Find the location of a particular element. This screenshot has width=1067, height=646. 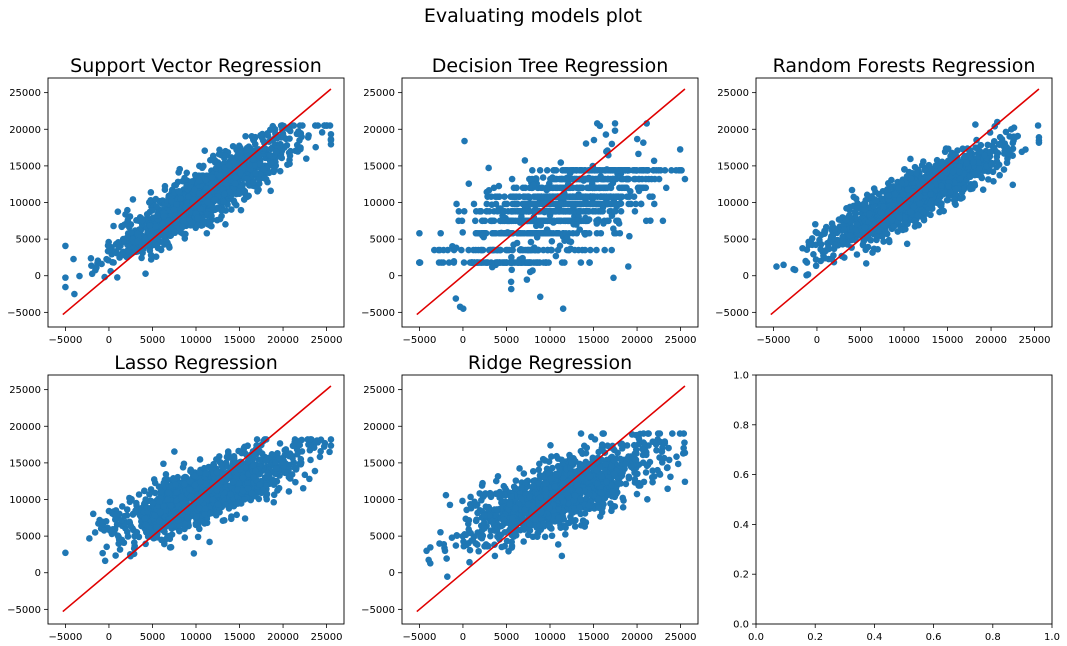

y-tick-label: −5000 is located at coordinates (24, 313).